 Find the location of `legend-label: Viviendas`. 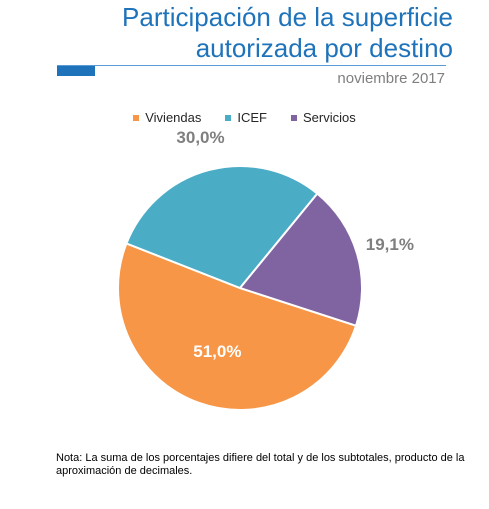

legend-label: Viviendas is located at coordinates (173, 117).